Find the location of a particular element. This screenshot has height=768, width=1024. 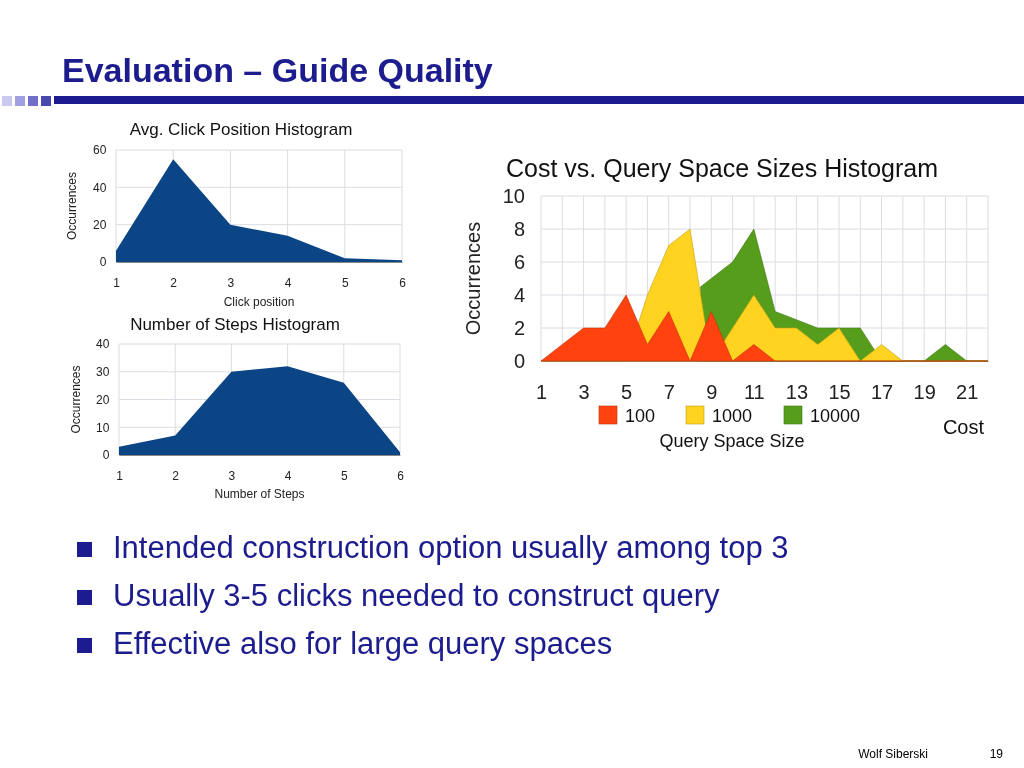

text: Evaluation – Guide Quality is located at coordinates (277, 70).